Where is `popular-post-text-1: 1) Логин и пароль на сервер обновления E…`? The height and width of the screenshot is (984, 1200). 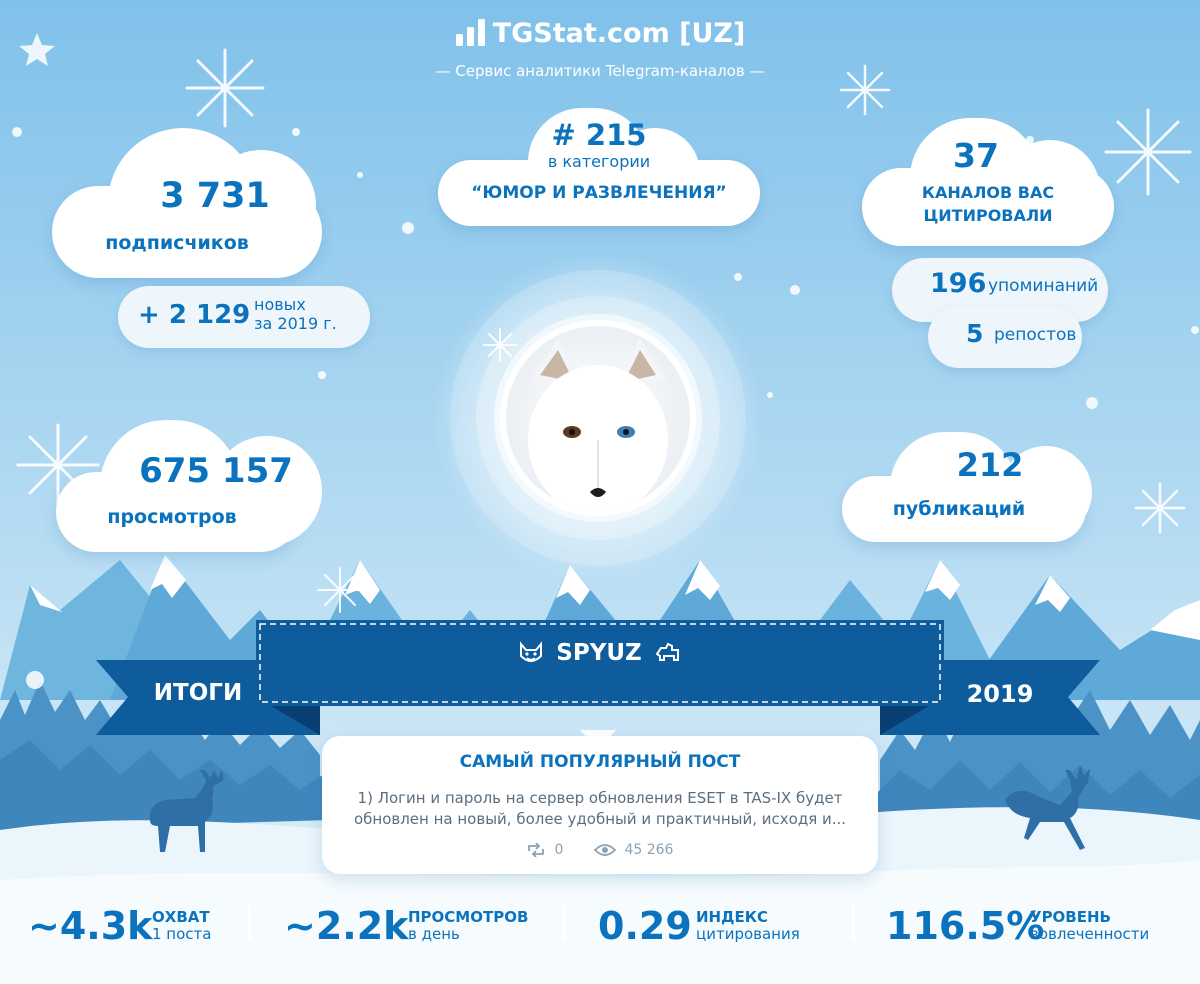
popular-post-text-1: 1) Логин и пароль на сервер обновления E… is located at coordinates (600, 798).